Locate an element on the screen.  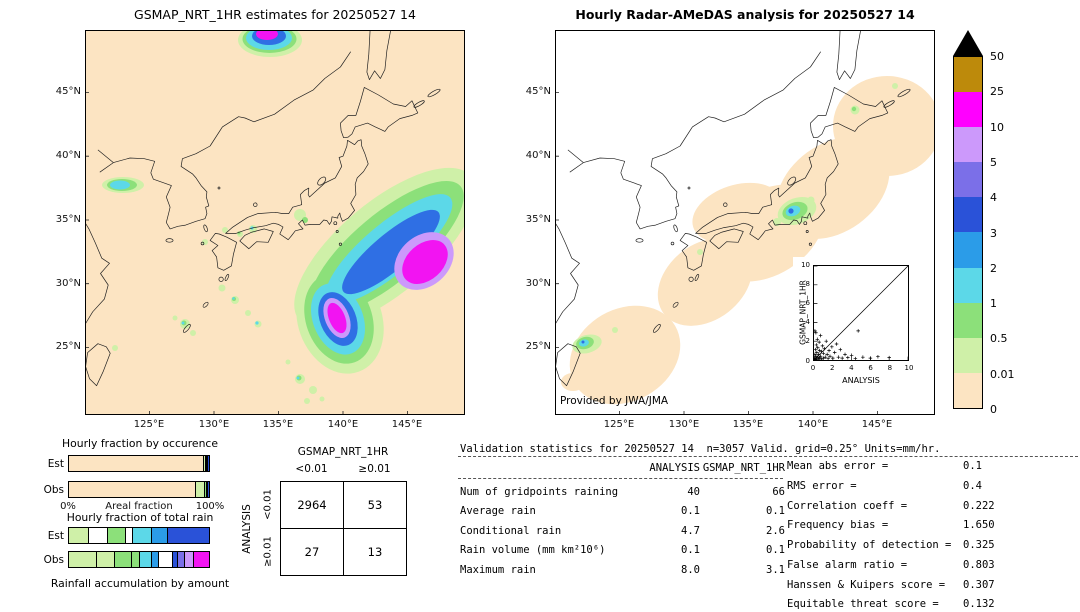
inset-xlabel: ANALYSIS is located at coordinates (861, 380).